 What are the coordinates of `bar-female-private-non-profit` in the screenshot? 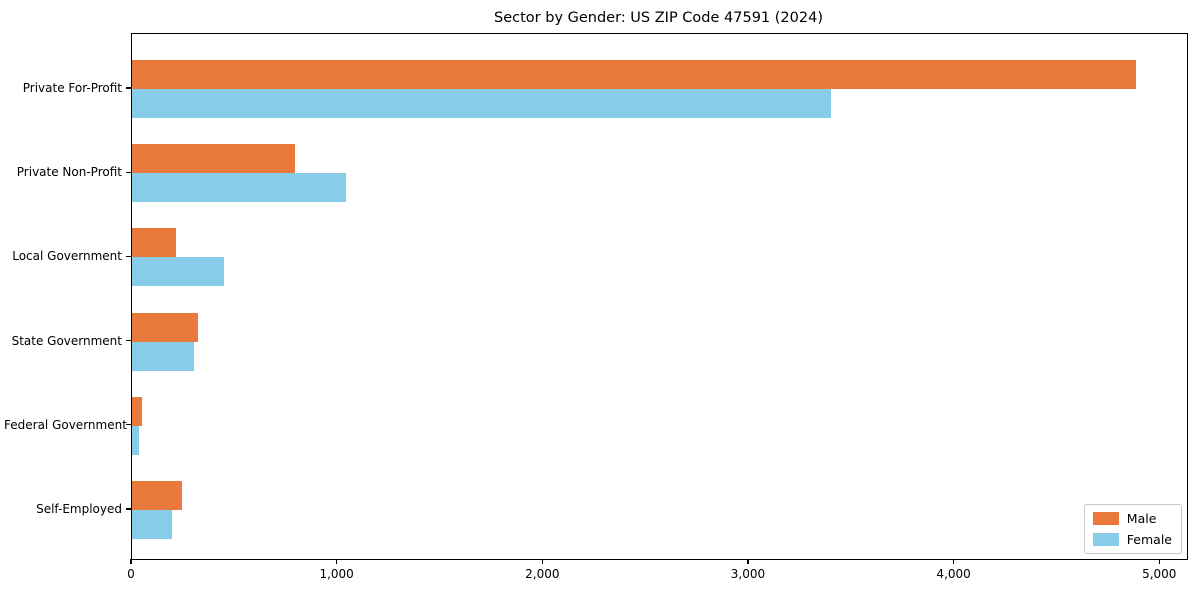 It's located at (239, 188).